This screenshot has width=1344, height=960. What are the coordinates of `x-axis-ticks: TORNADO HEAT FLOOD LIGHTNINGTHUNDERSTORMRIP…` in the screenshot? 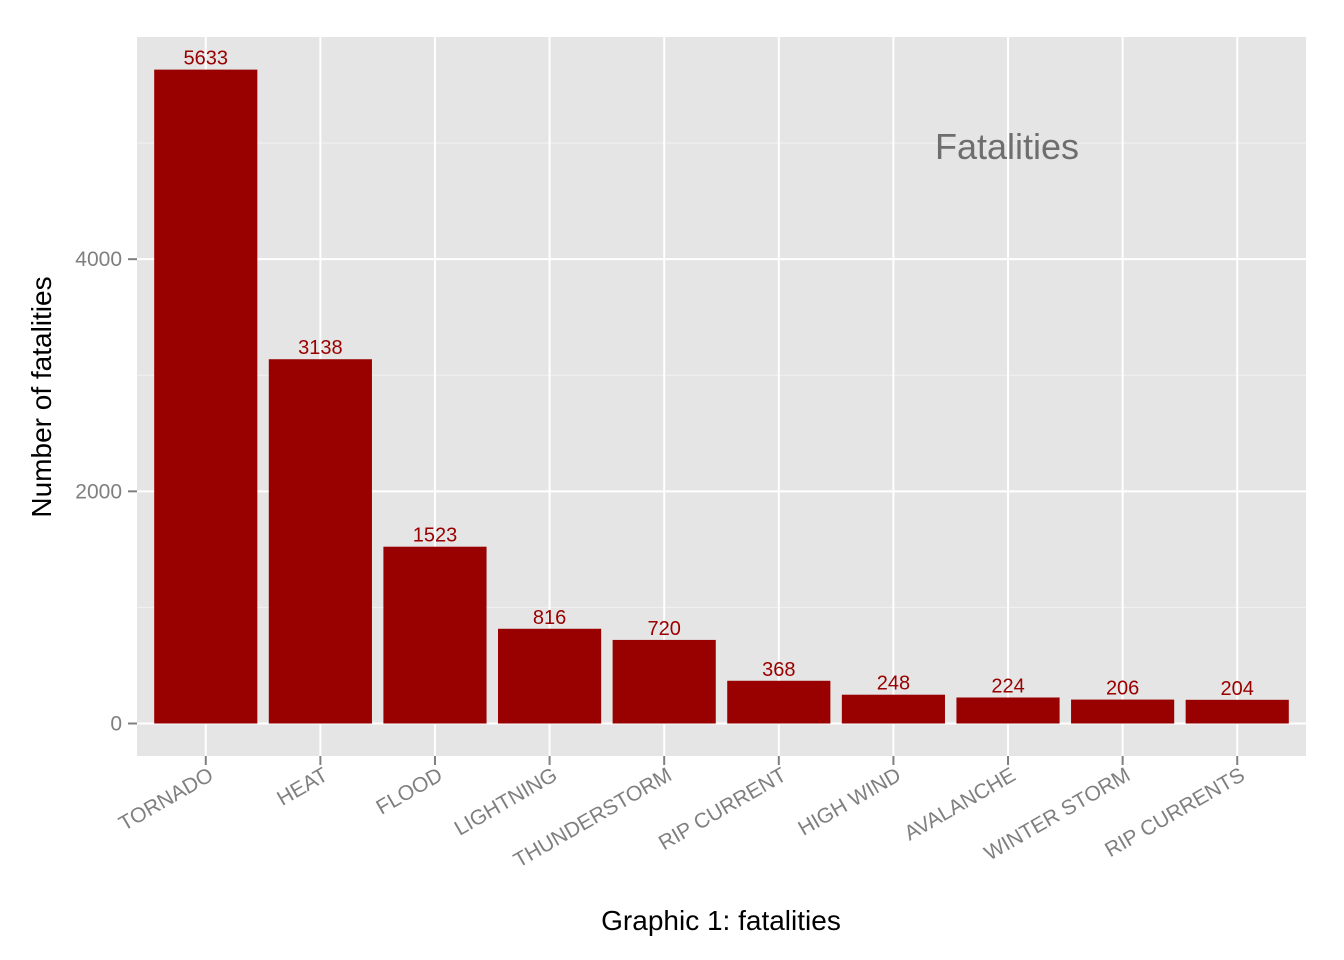 It's located at (682, 814).